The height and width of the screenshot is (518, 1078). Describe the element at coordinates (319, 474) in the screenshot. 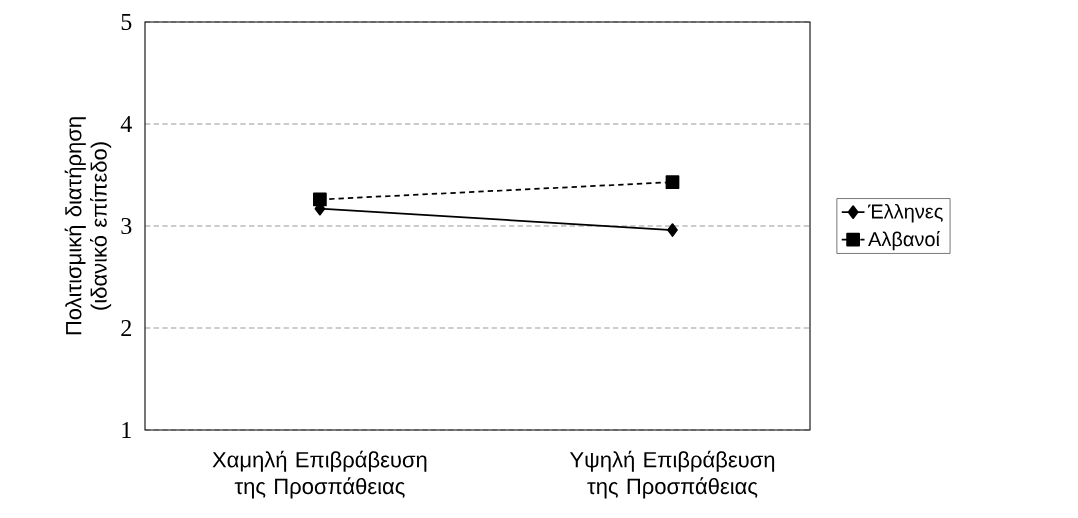

I see `x-tick-label: Χαμηλή Επιβράβευση της Προσπάθειας` at that location.